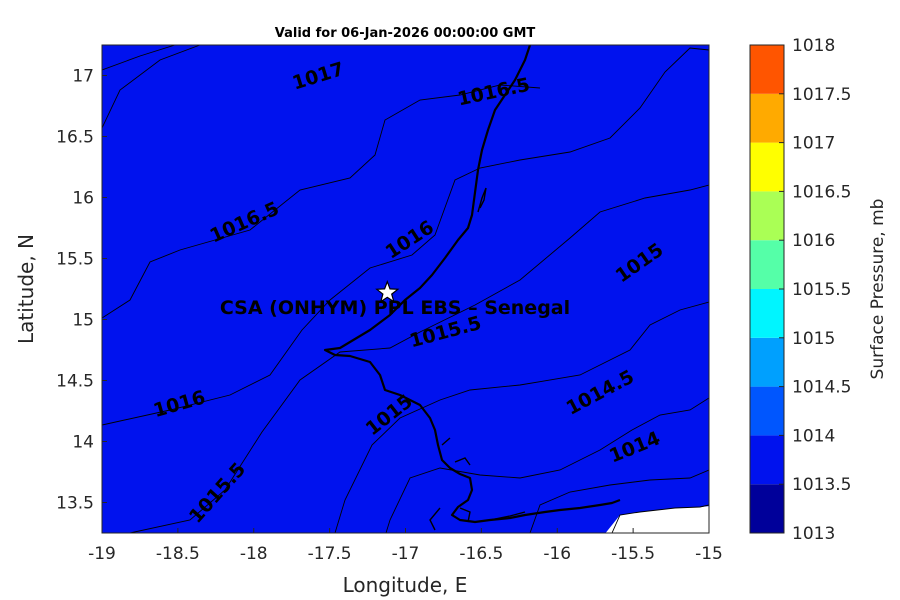  Describe the element at coordinates (83, 321) in the screenshot. I see `y-tick-label: 15` at that location.